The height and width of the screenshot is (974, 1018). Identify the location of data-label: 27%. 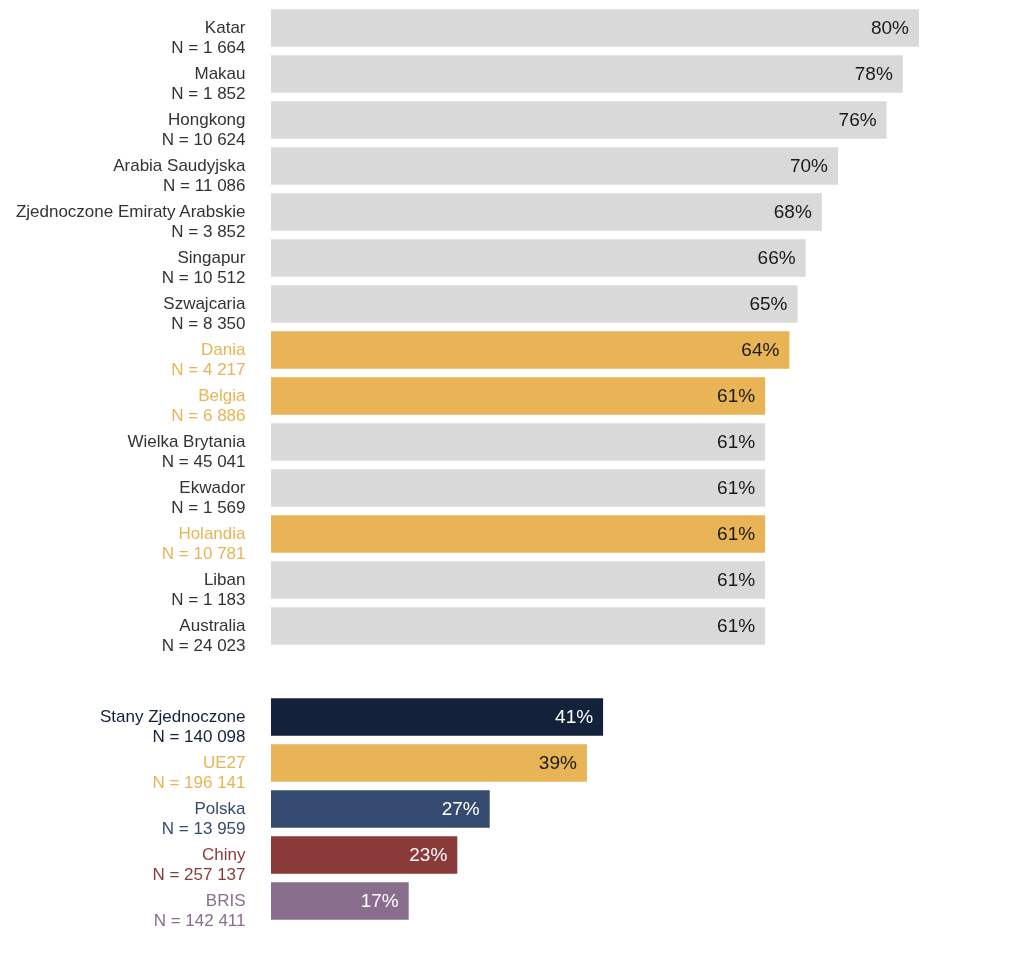
(460, 808).